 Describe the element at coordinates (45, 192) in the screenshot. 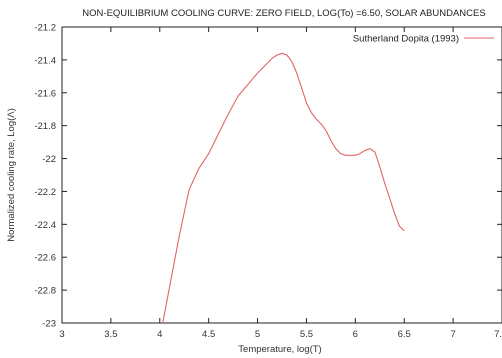

I see `y-tick-label: -22.2` at that location.